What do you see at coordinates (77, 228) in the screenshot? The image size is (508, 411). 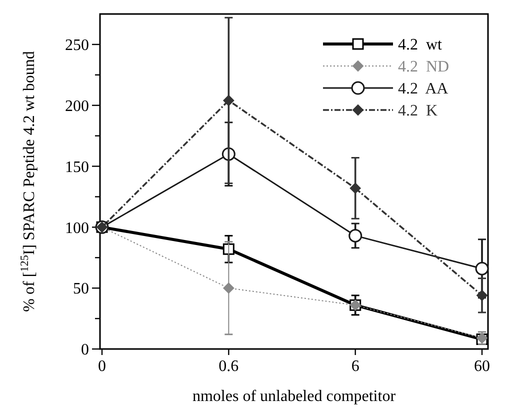 I see `y-tick-label: 100` at bounding box center [77, 228].